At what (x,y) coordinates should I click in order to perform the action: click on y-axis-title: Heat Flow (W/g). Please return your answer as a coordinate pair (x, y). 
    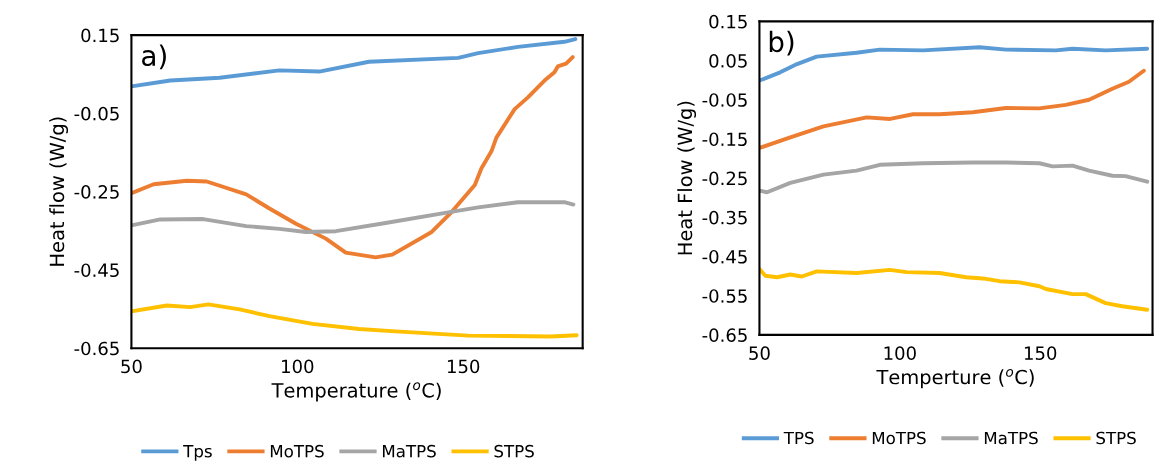
    Looking at the image, I should click on (687, 178).